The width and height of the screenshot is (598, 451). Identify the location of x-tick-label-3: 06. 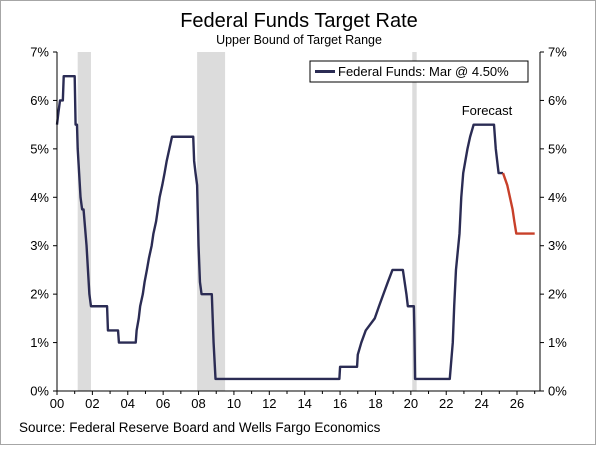
(163, 403).